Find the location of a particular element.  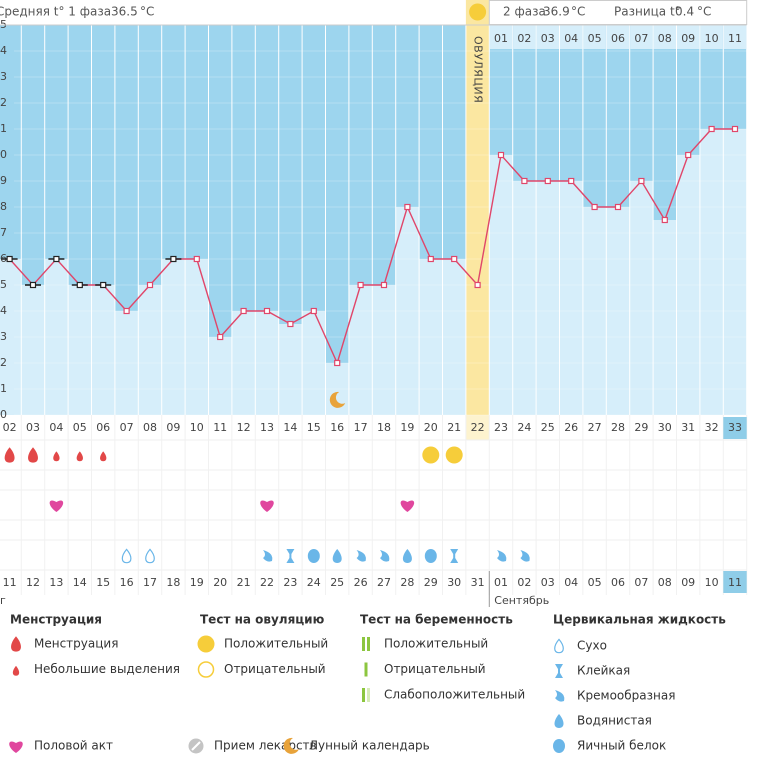

phase2-day: 09 is located at coordinates (688, 38).